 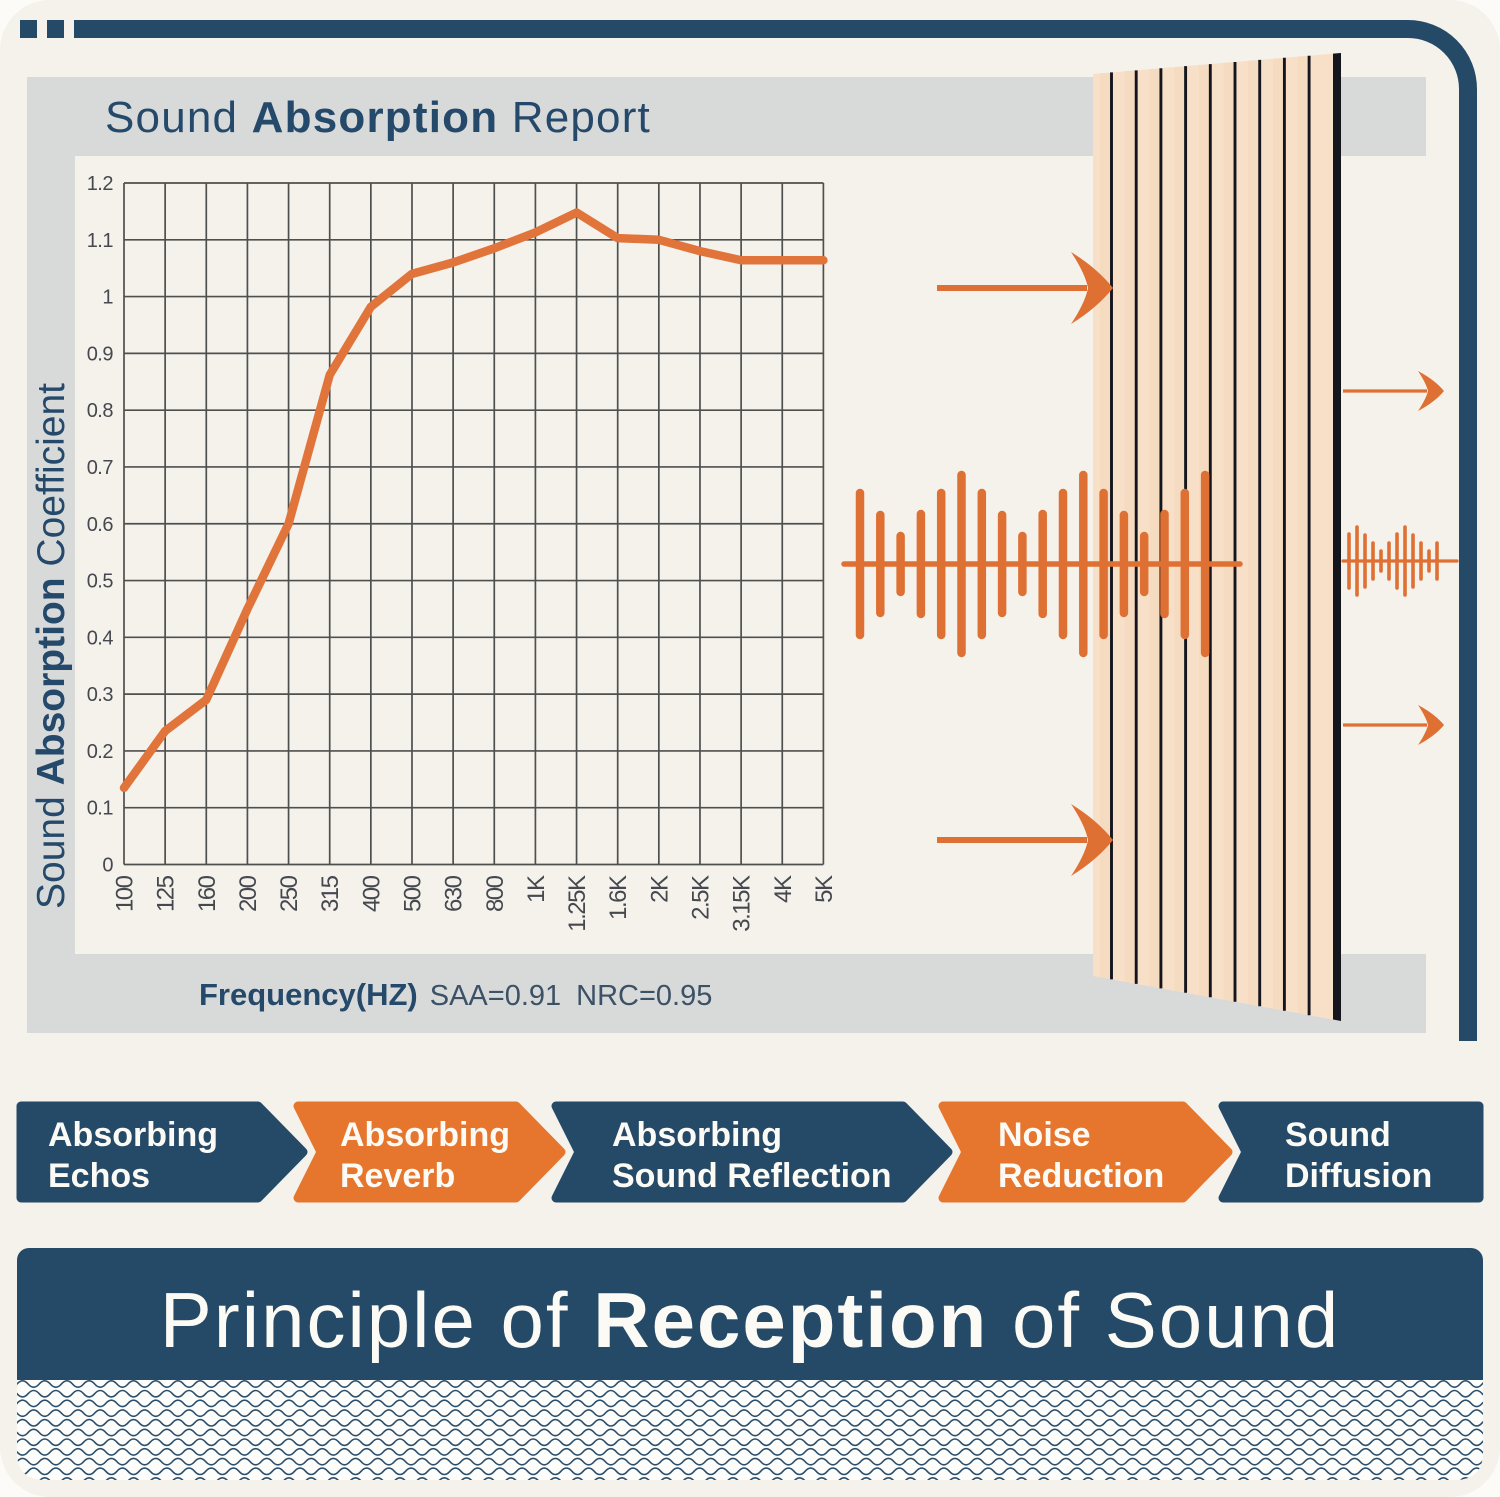 I want to click on svg-text: 160, so click(x=207, y=893).